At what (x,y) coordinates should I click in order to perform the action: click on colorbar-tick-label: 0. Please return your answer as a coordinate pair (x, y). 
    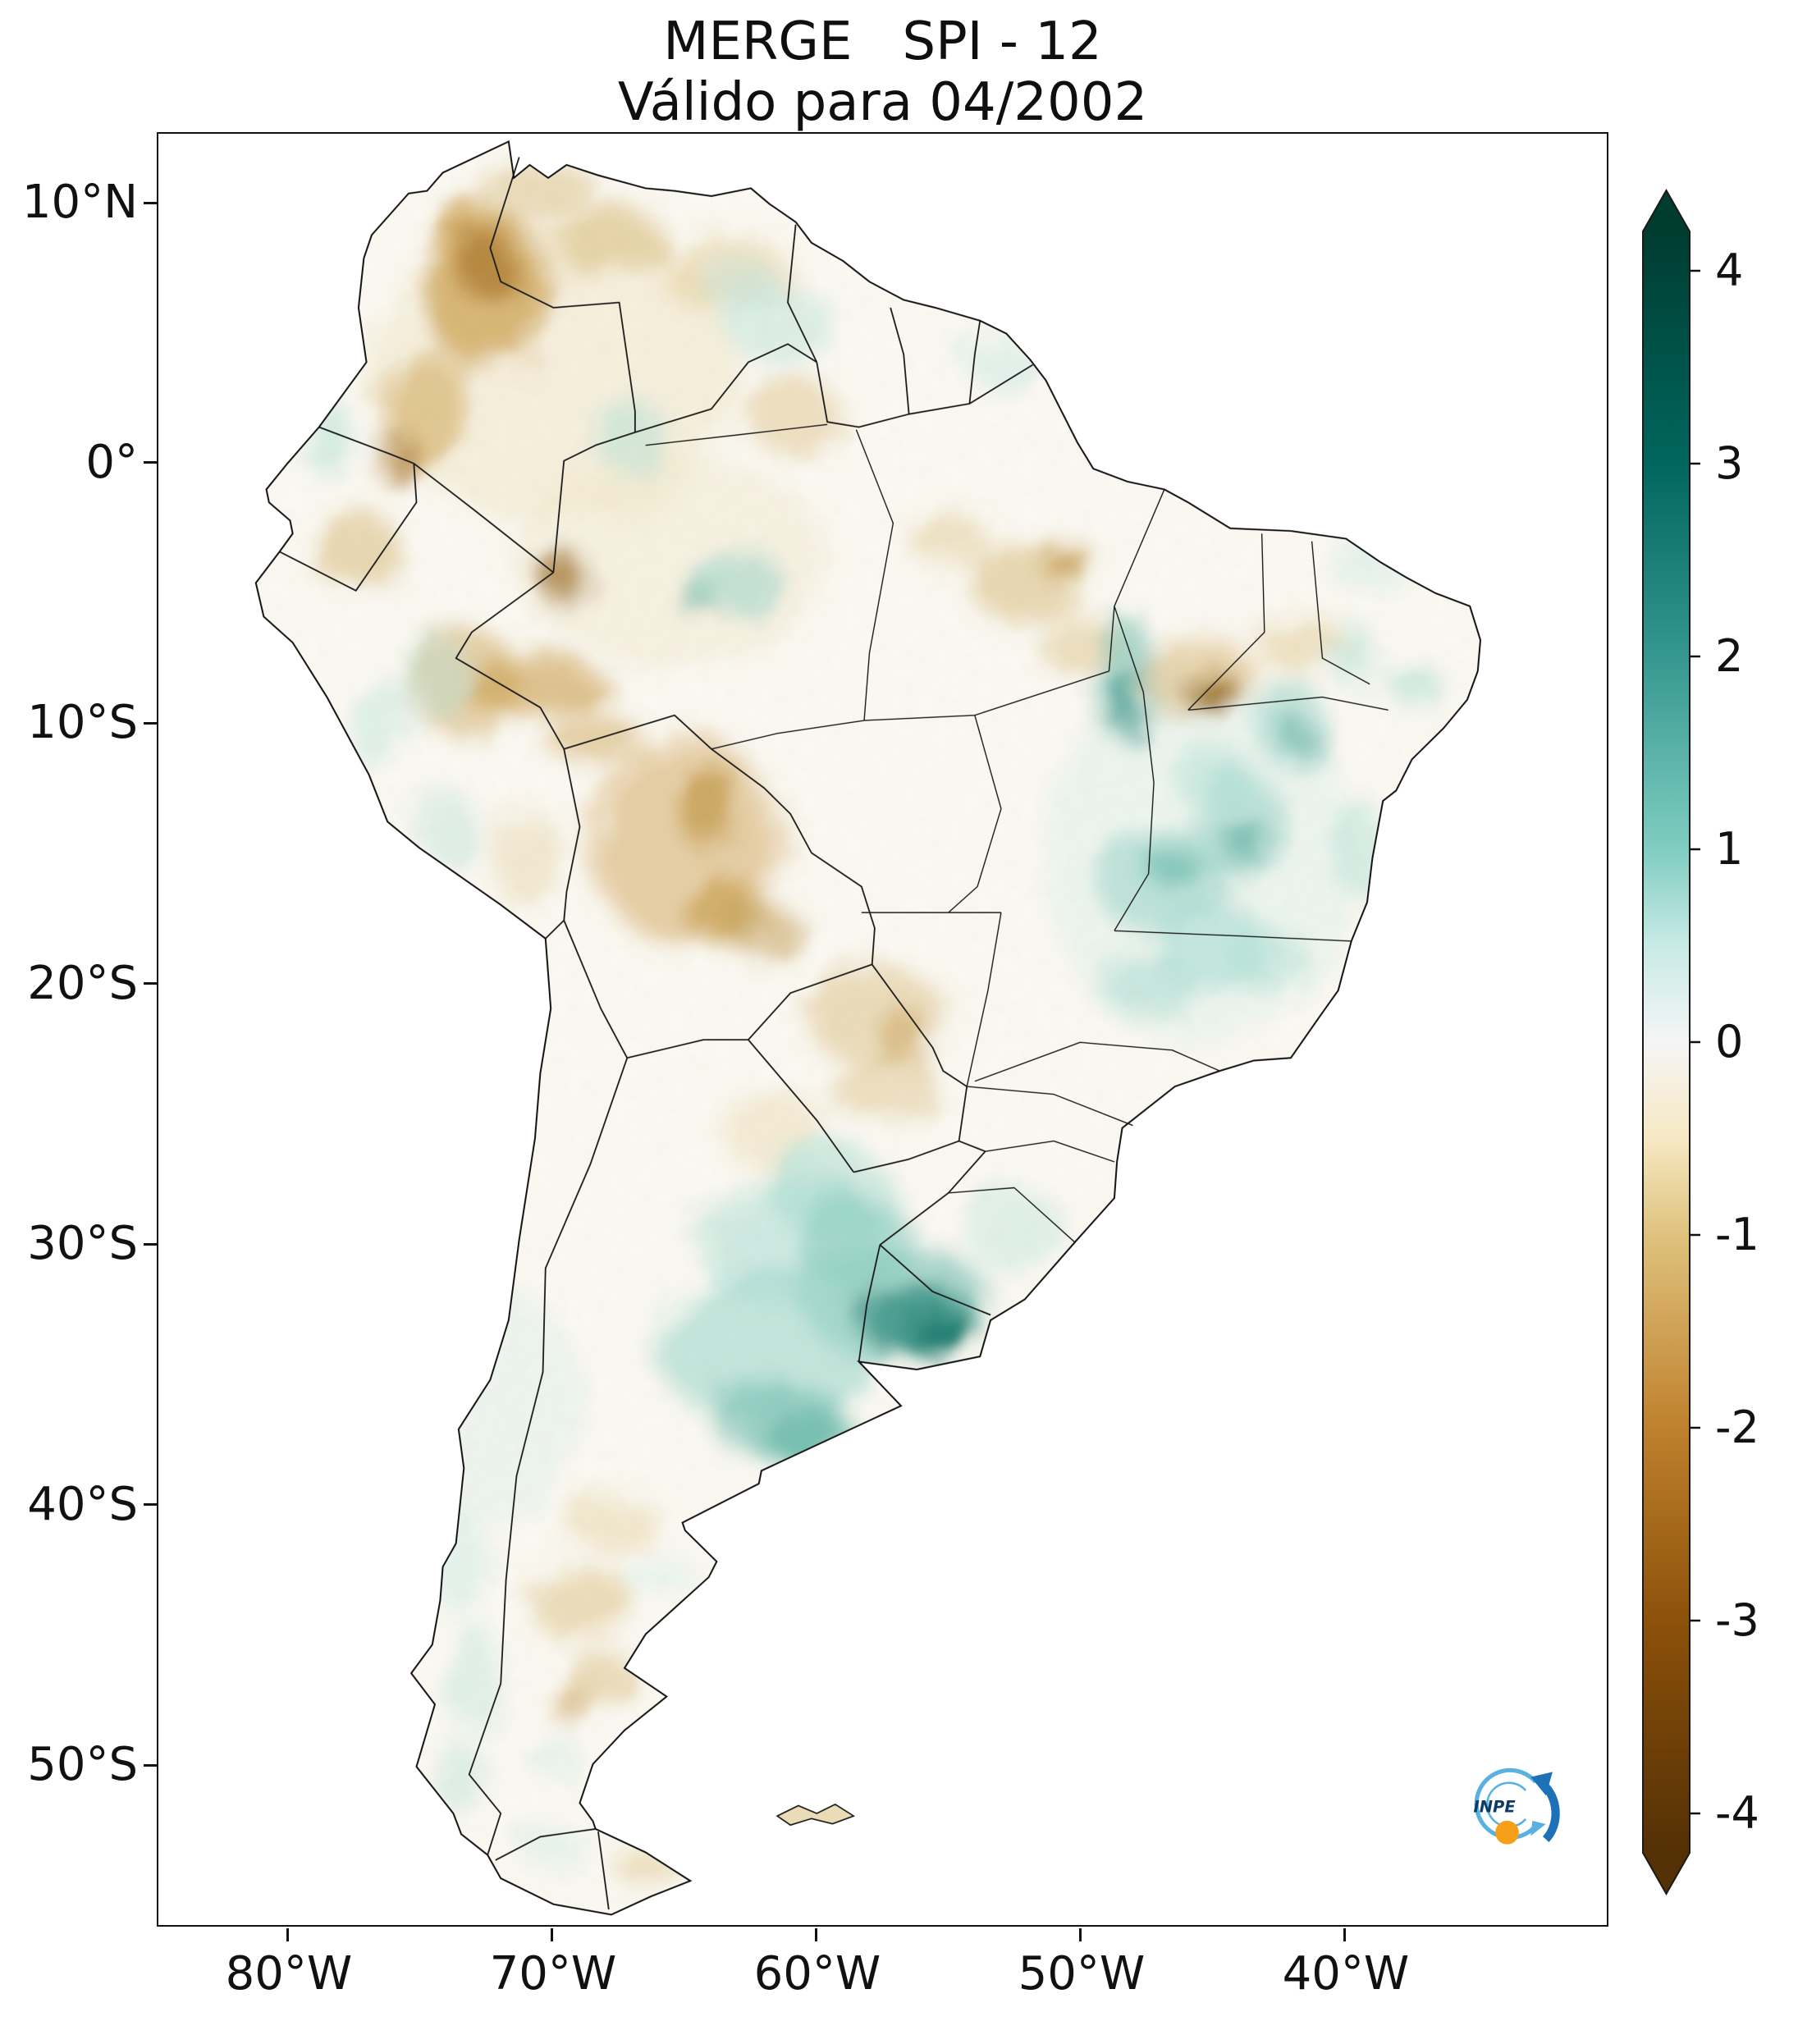
    Looking at the image, I should click on (1729, 1042).